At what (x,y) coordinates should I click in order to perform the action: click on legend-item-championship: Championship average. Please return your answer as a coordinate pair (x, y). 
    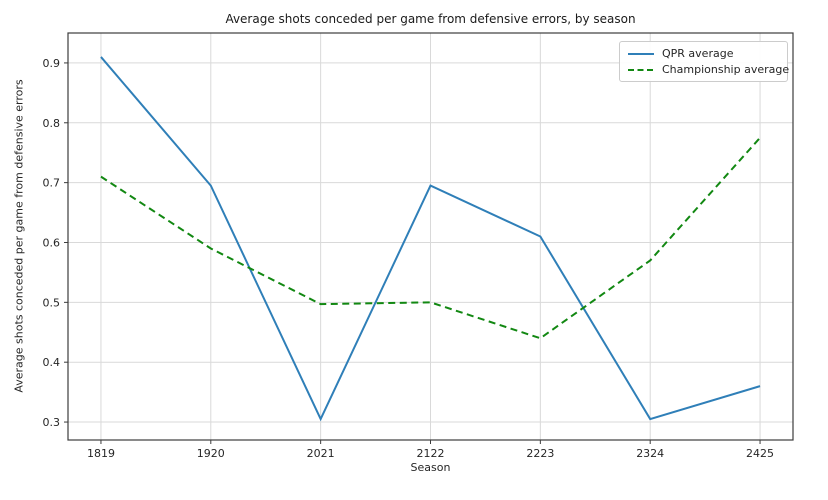
    Looking at the image, I should click on (708, 69).